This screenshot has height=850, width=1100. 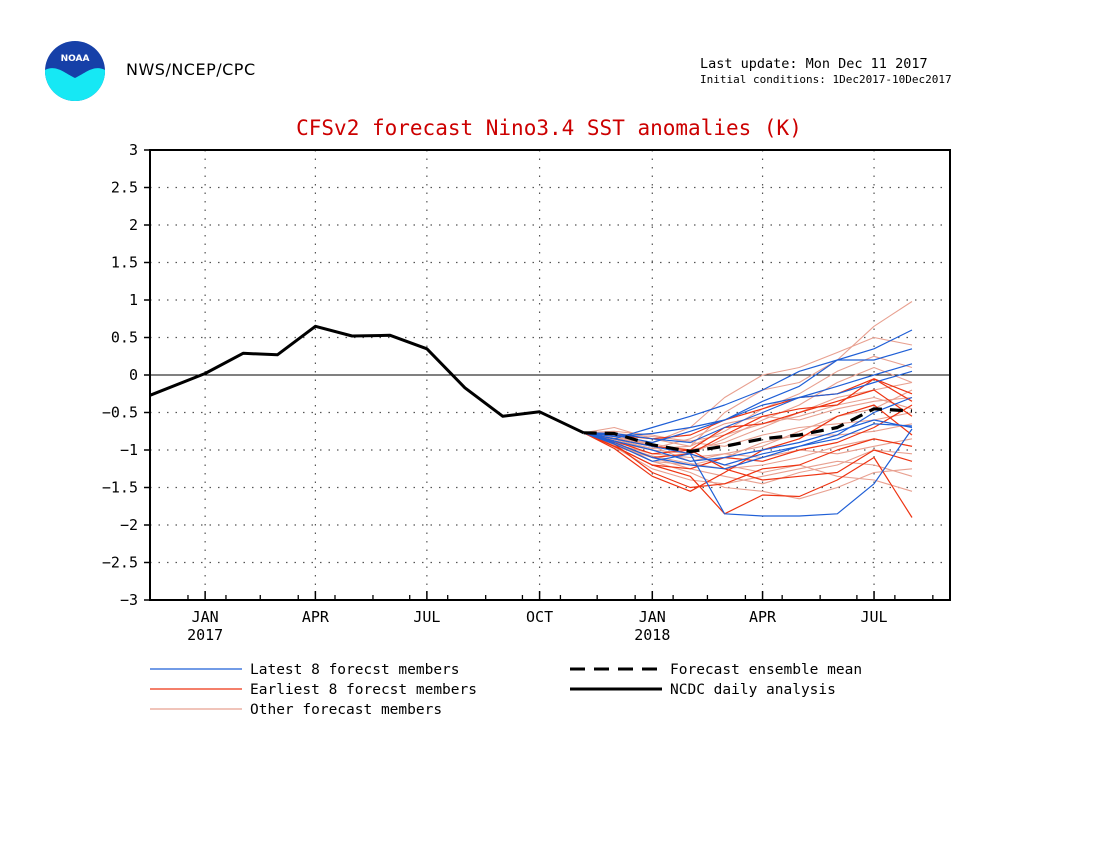 I want to click on analysis-line, so click(x=367, y=379).